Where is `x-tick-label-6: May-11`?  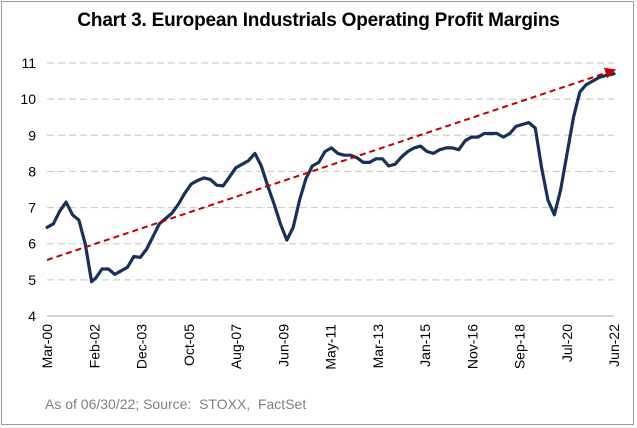
x-tick-label-6: May-11 is located at coordinates (331, 347).